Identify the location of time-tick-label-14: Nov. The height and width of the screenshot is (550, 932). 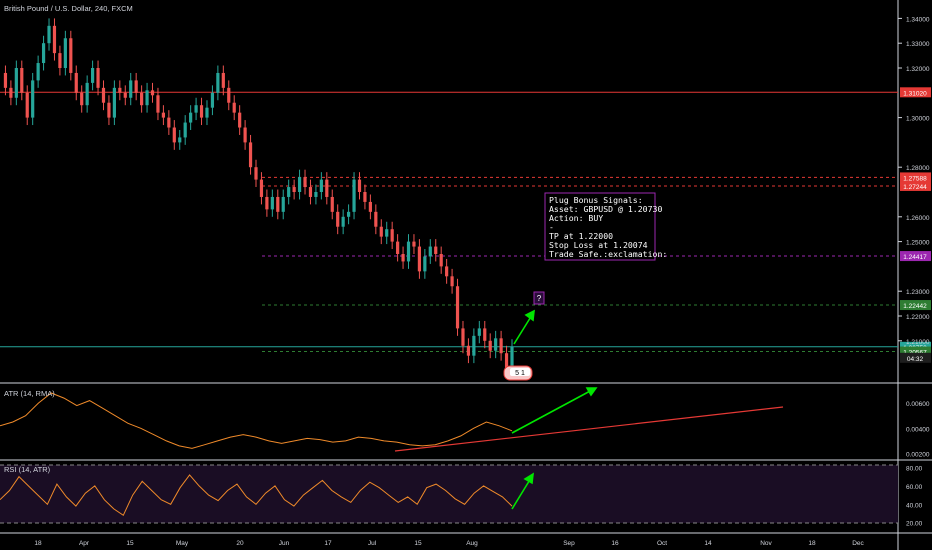
(766, 543).